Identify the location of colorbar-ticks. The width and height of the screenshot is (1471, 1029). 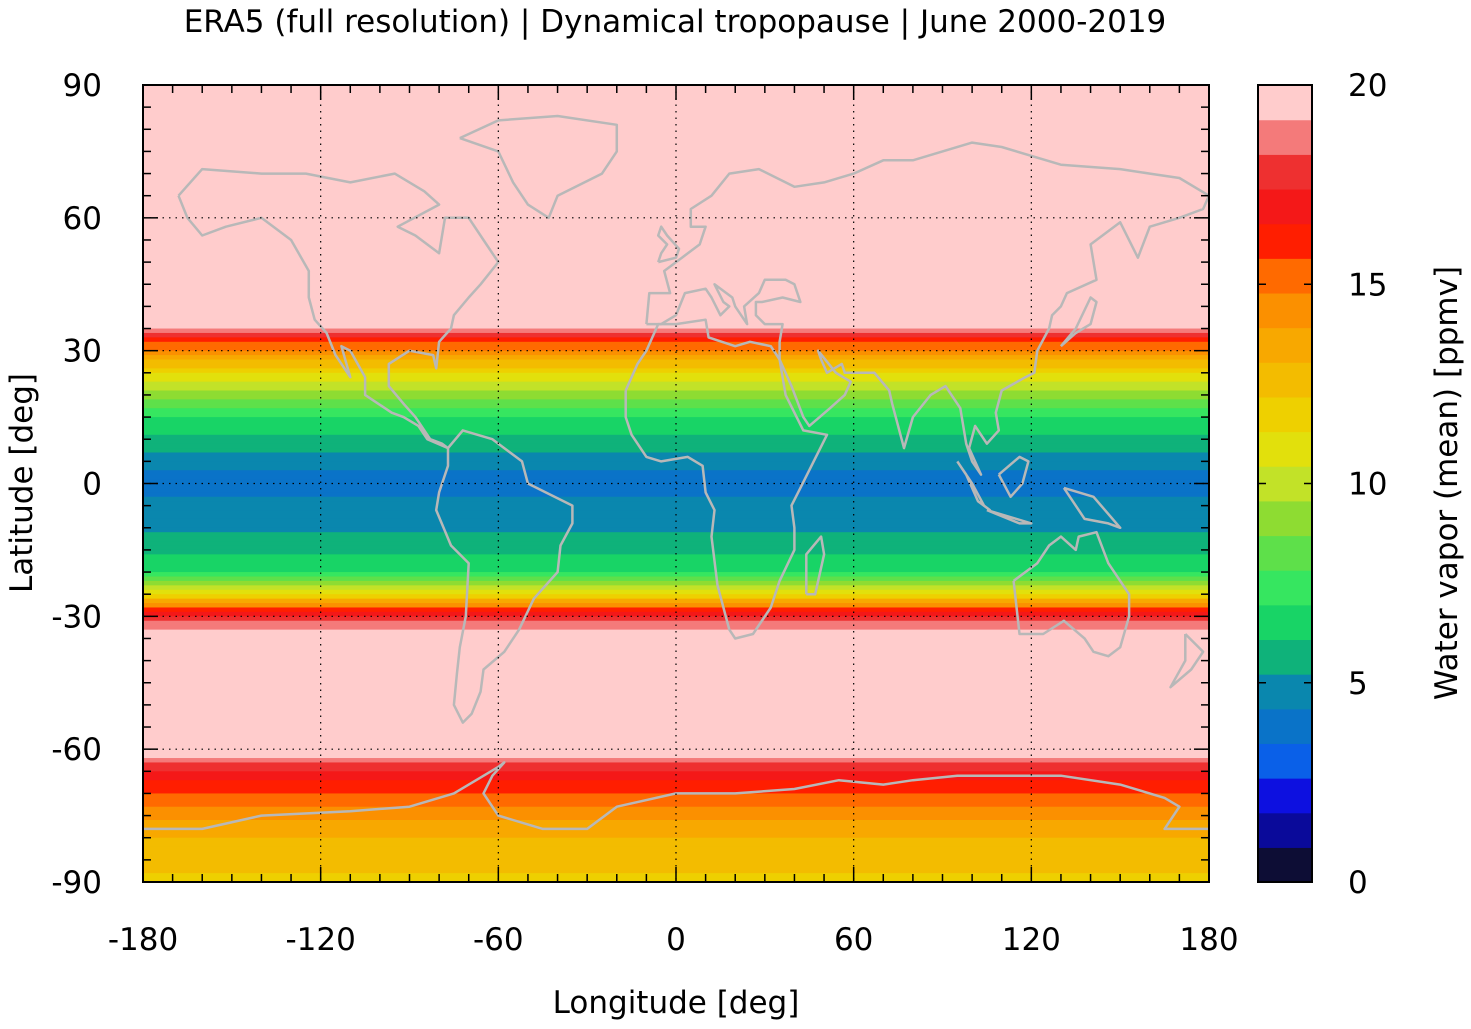
(1285, 483).